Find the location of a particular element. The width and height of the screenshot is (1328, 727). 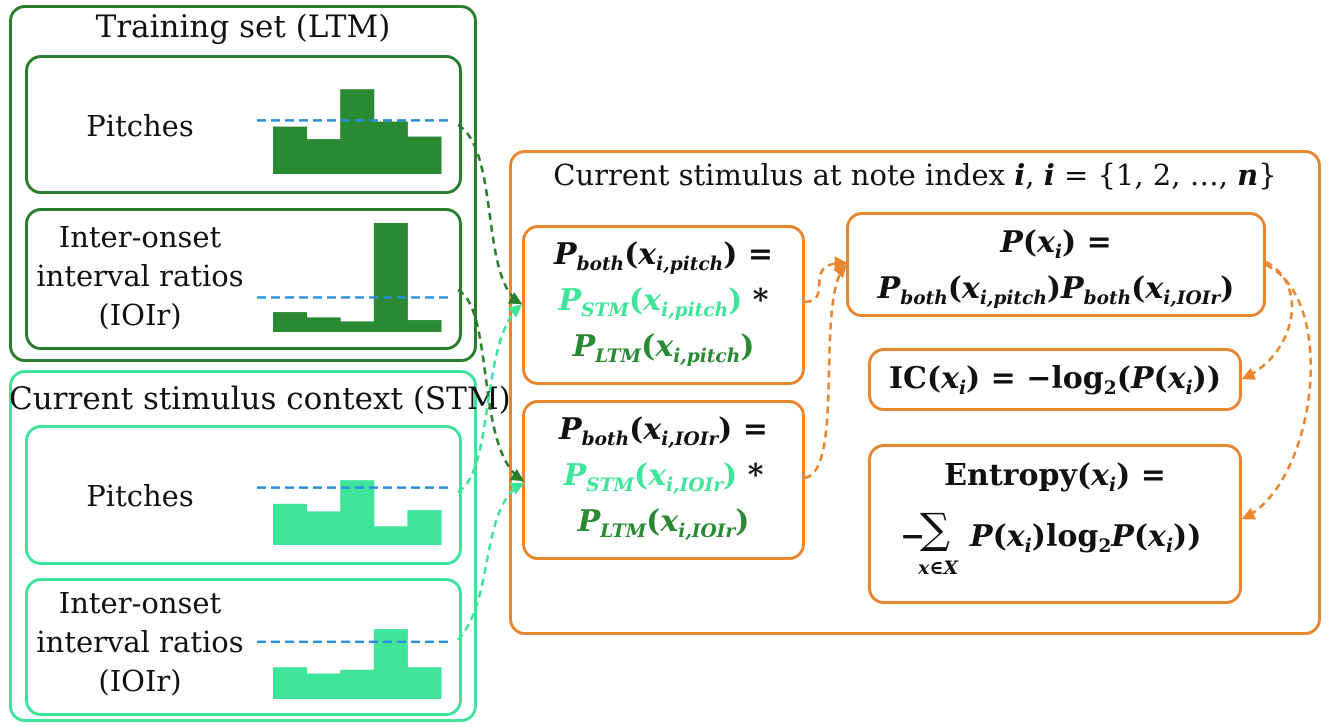

stm-ioi-label-line2: interval ratios is located at coordinates (140, 642).